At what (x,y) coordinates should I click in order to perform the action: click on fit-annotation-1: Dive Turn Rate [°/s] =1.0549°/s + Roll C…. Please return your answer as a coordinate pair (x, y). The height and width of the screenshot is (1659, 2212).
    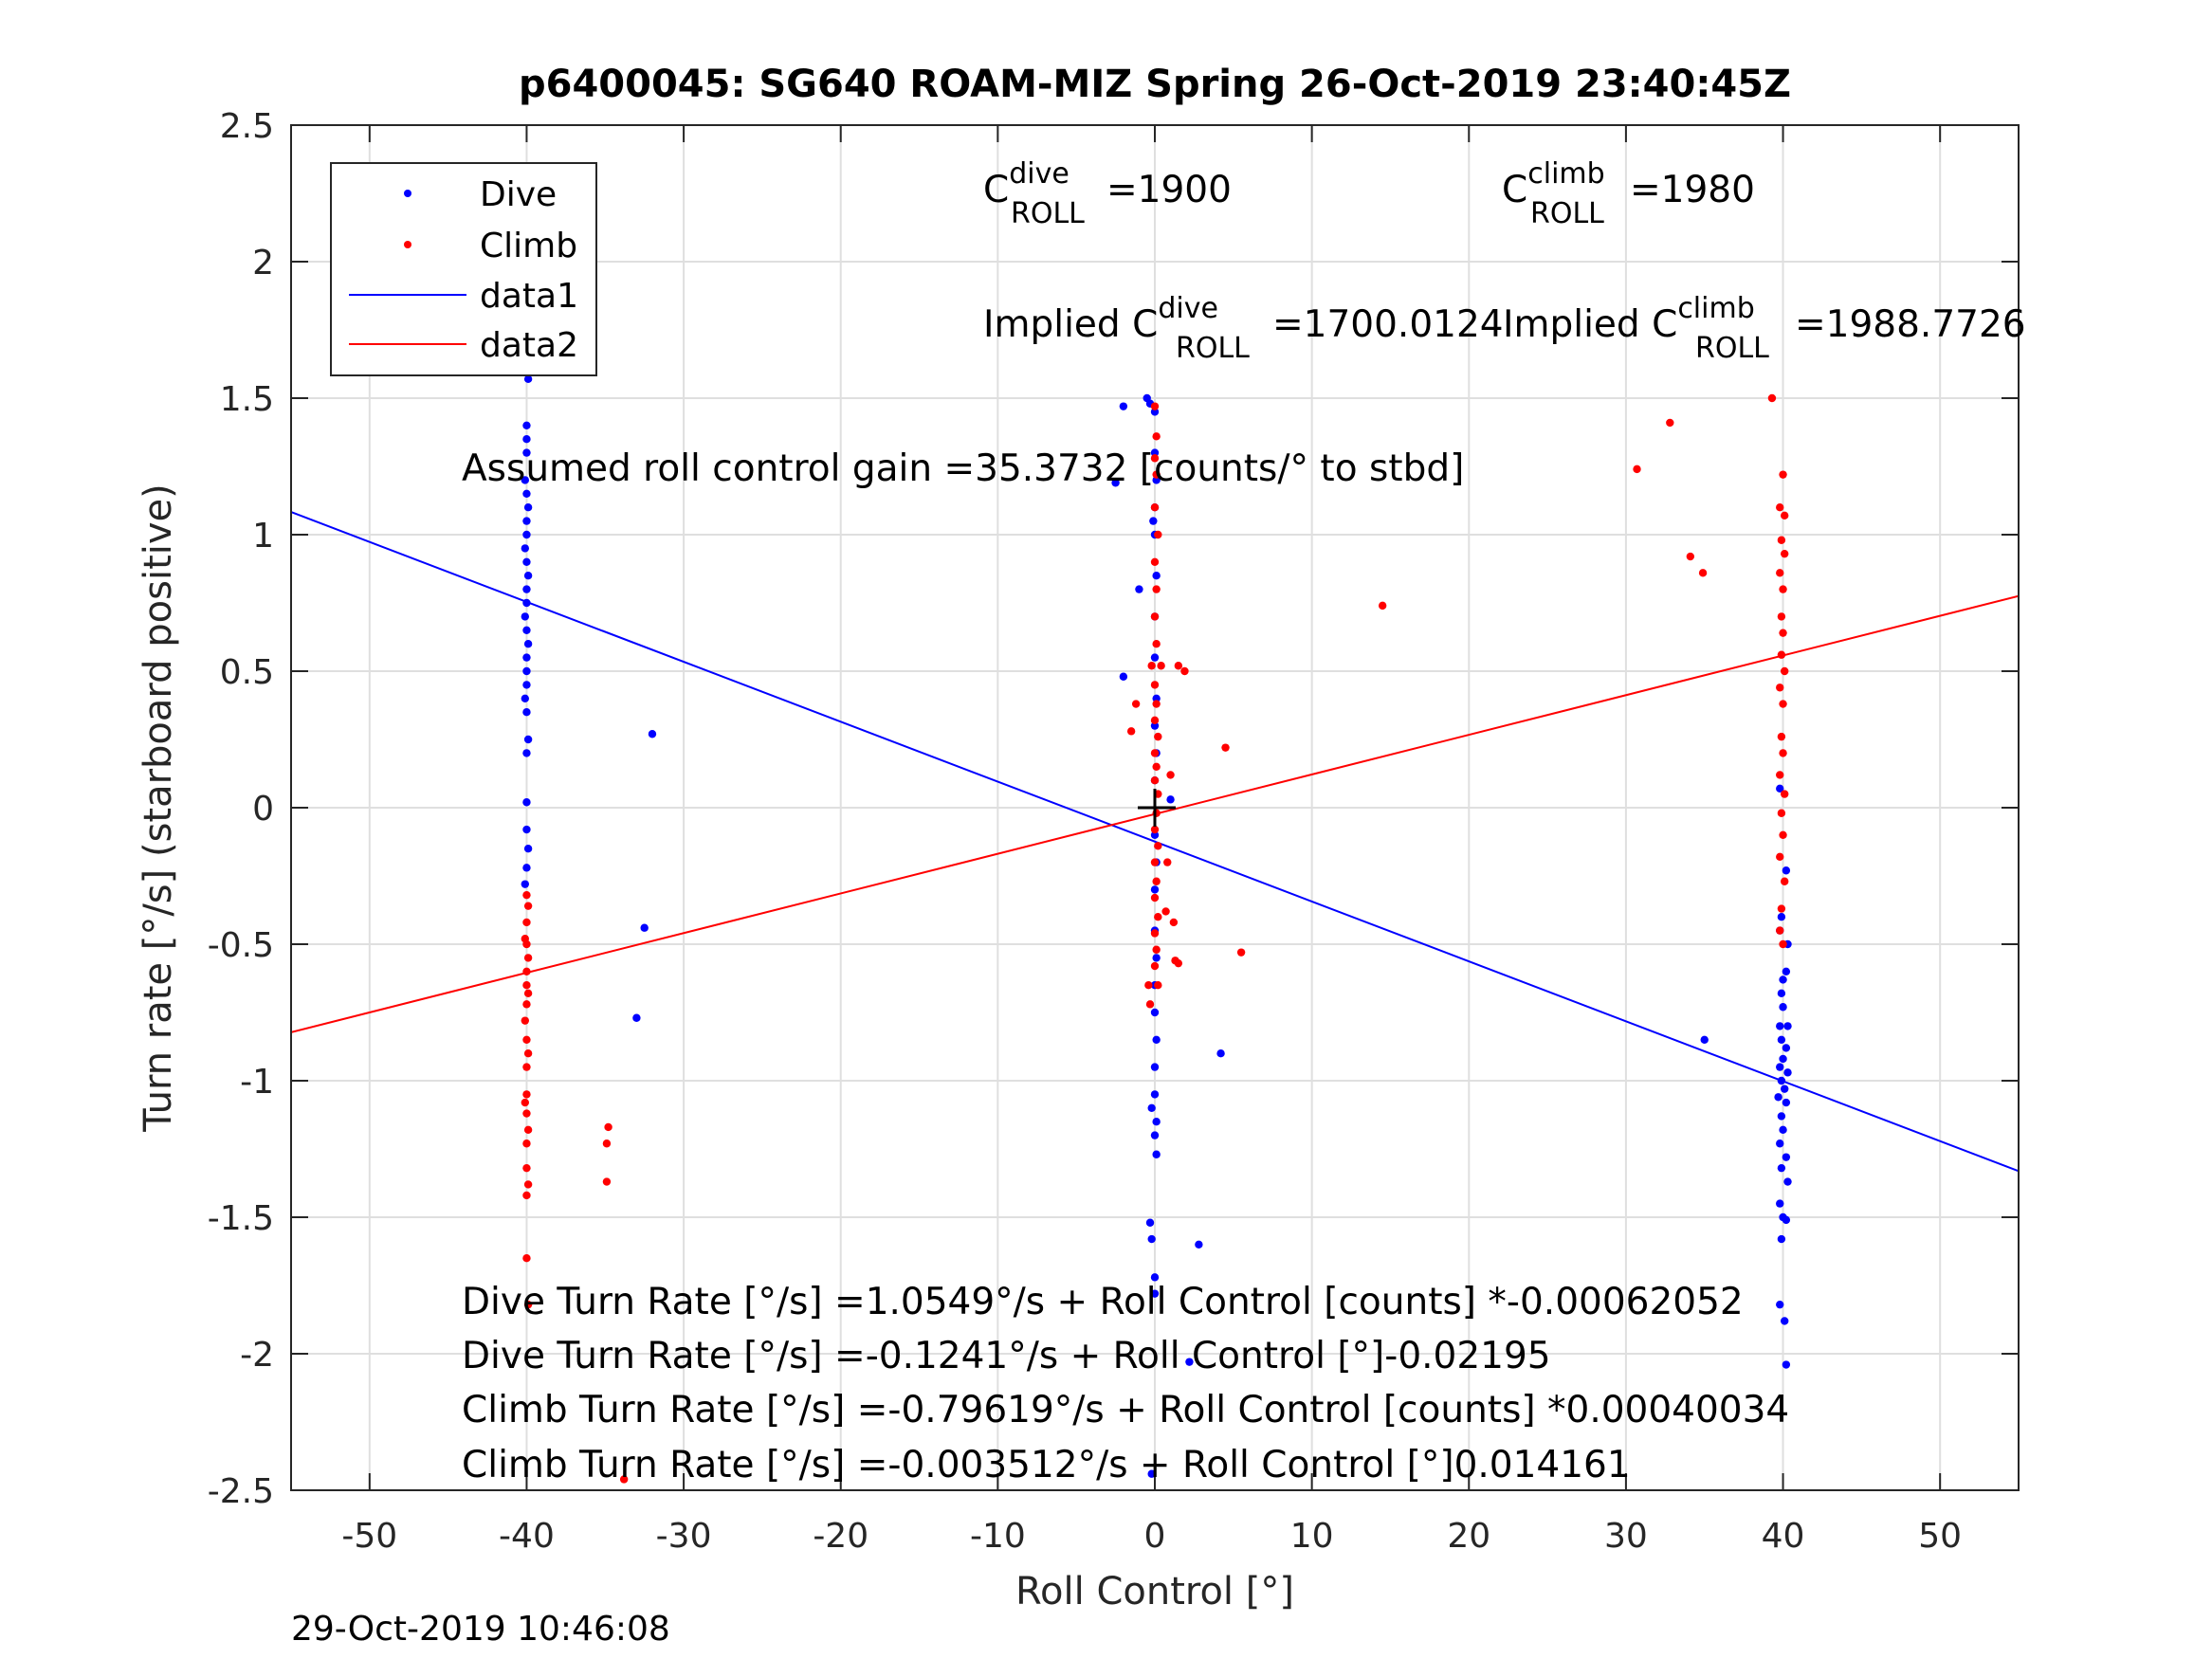
    Looking at the image, I should click on (1103, 1302).